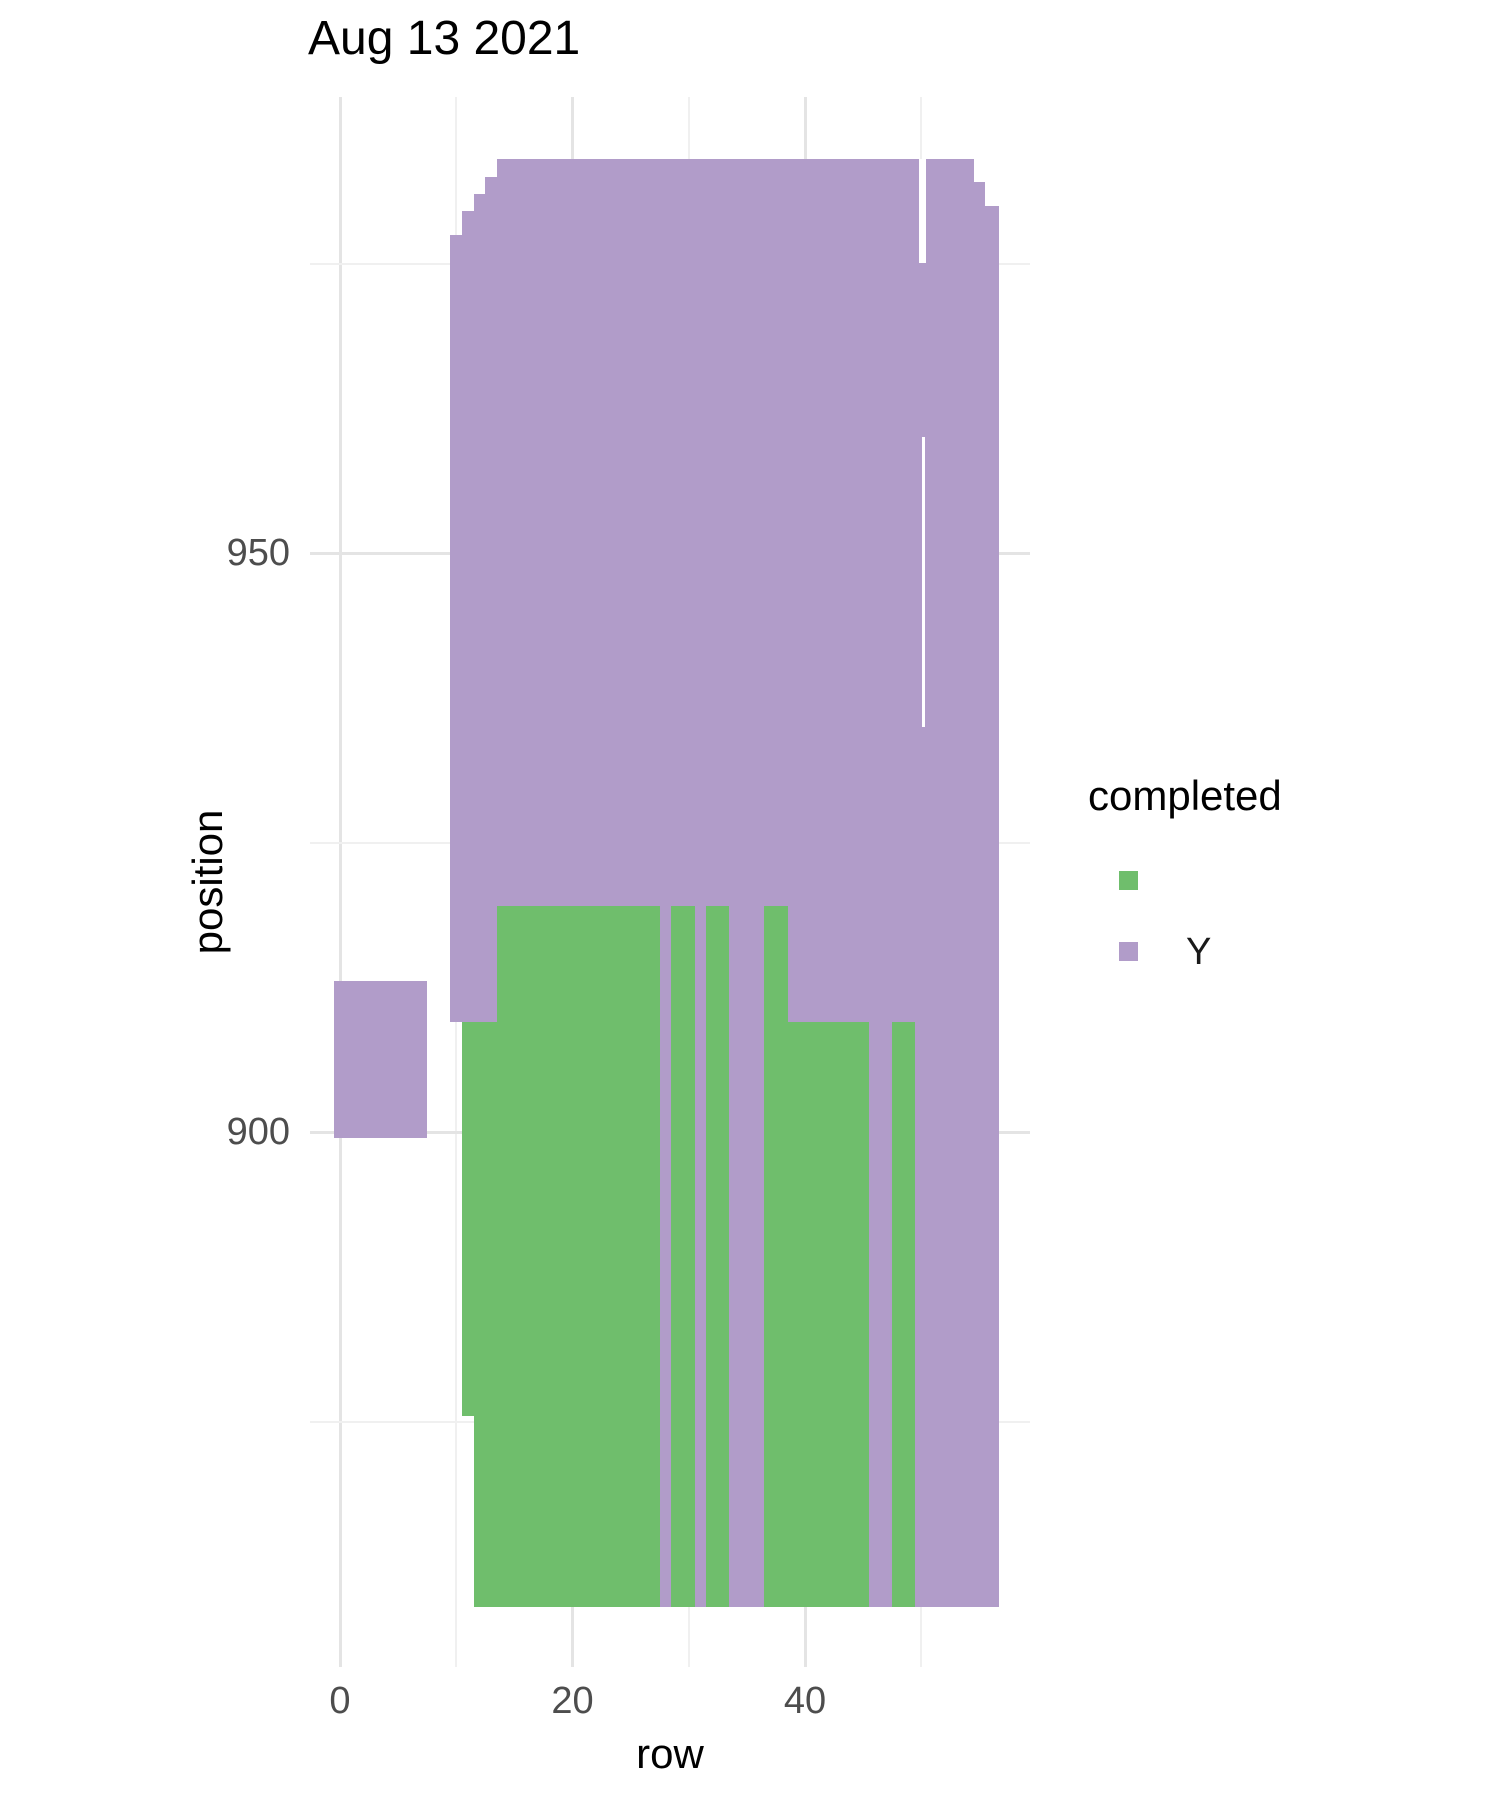  I want to click on chart-title: Aug 13 2021, so click(444, 38).